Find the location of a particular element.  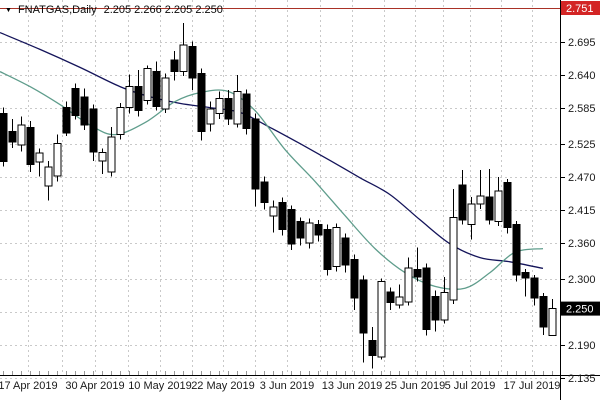

price-tick-label: 2.585 is located at coordinates (582, 109).